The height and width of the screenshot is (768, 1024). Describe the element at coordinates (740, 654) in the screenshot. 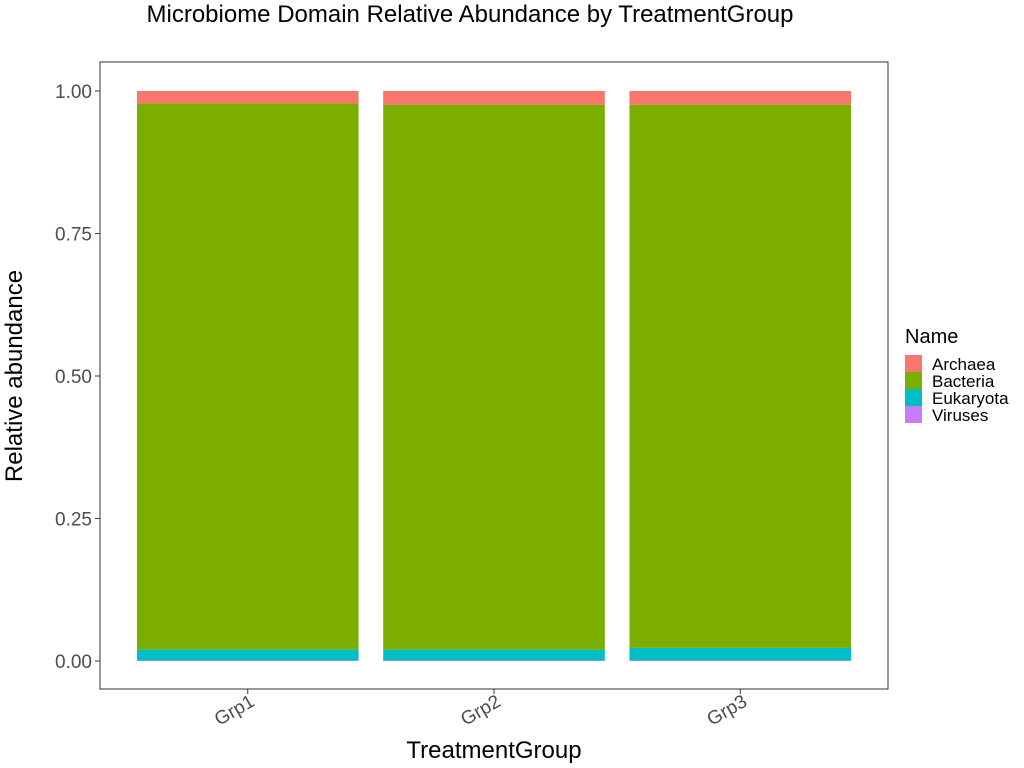

I see `bar-segment-eukaryota-grp3` at that location.